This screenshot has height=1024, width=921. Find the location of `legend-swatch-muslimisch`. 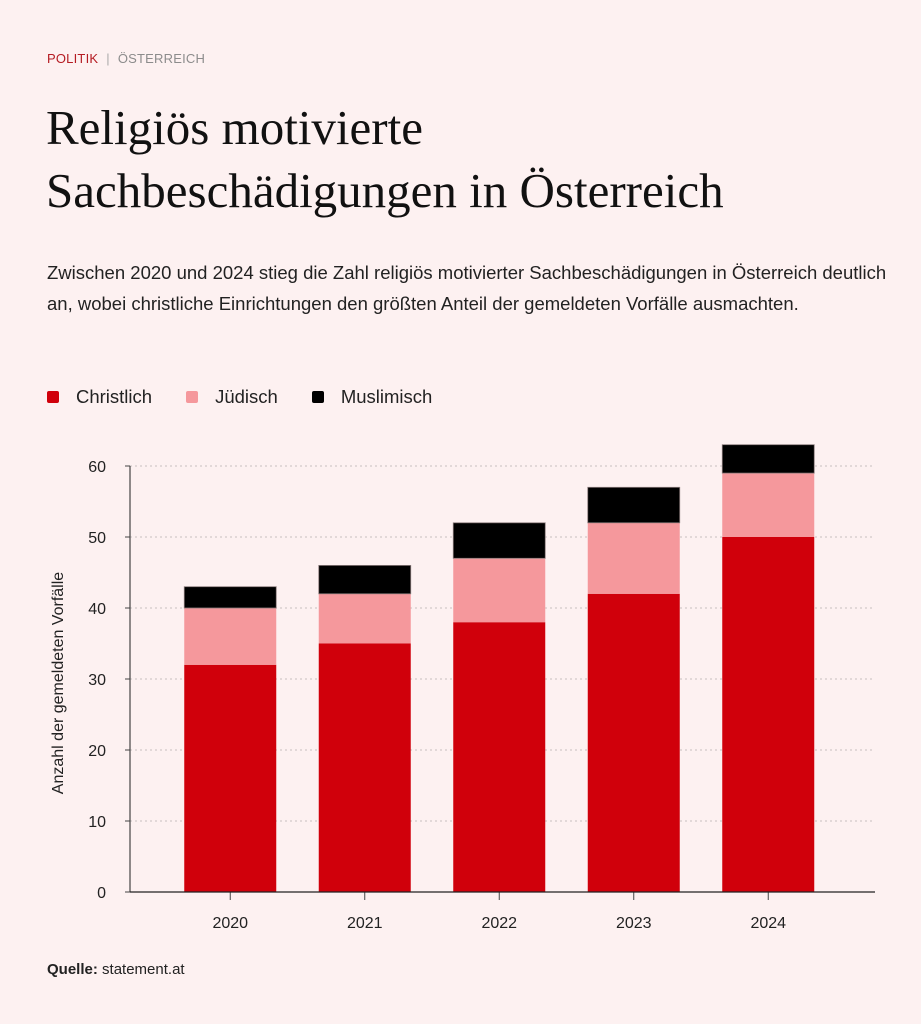

legend-swatch-muslimisch is located at coordinates (317, 397).